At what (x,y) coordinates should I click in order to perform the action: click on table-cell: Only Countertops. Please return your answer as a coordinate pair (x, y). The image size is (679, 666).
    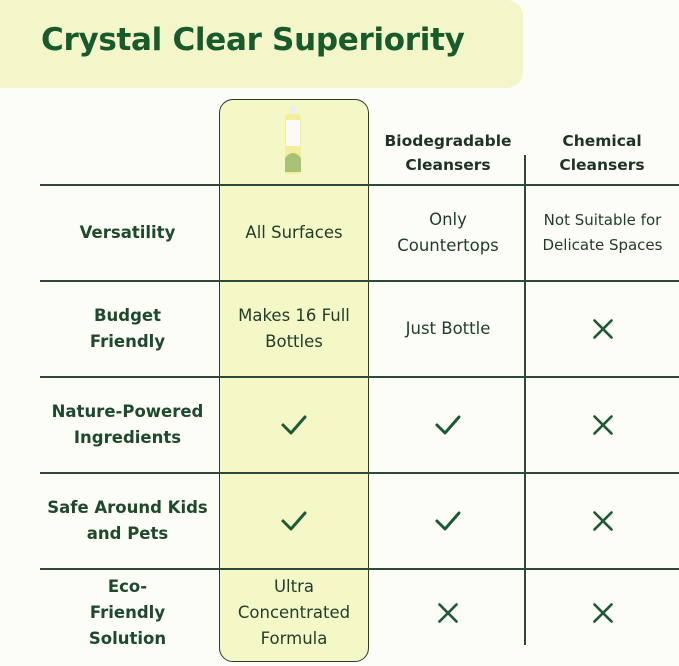
    Looking at the image, I should click on (448, 232).